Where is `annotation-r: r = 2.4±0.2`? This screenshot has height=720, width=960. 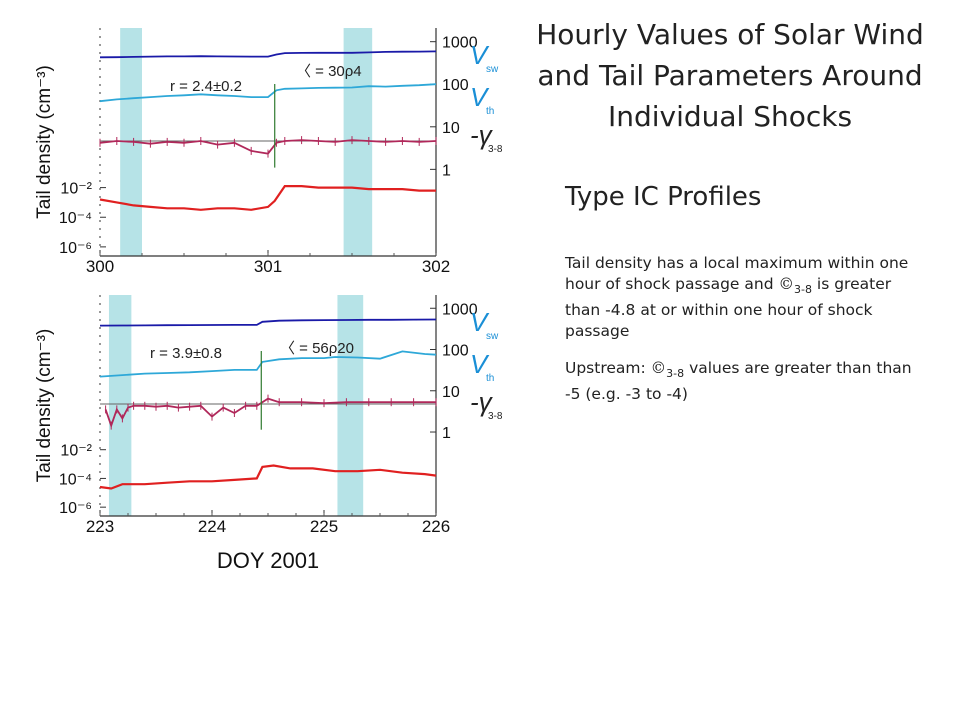 annotation-r: r = 2.4±0.2 is located at coordinates (206, 86).